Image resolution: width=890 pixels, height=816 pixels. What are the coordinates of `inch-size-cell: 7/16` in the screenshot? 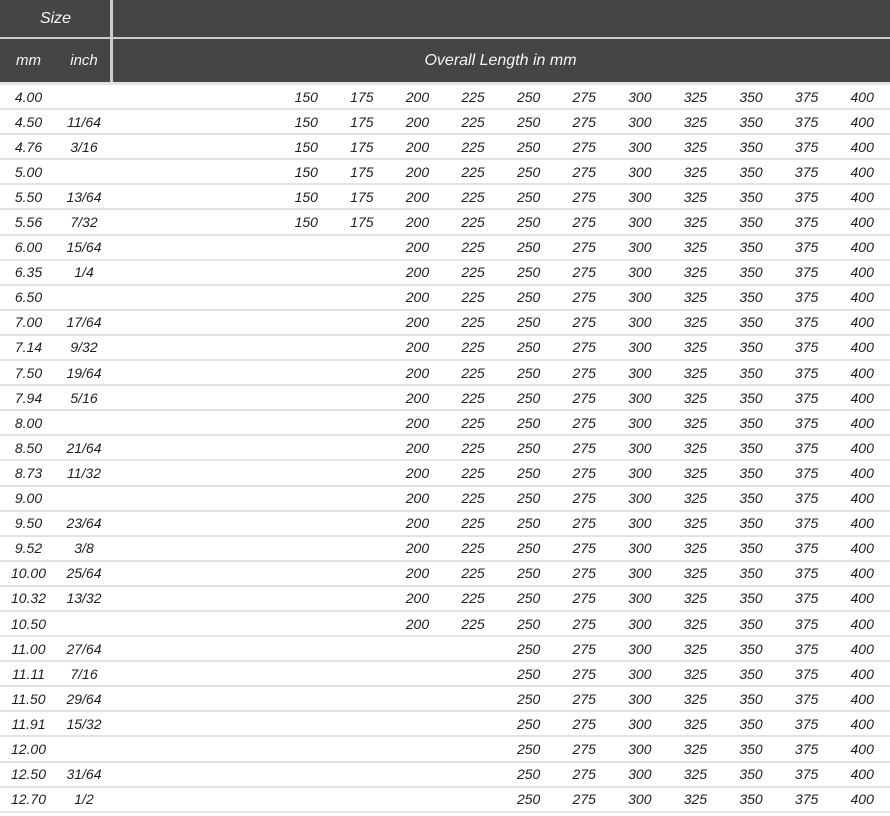 It's located at (84, 673).